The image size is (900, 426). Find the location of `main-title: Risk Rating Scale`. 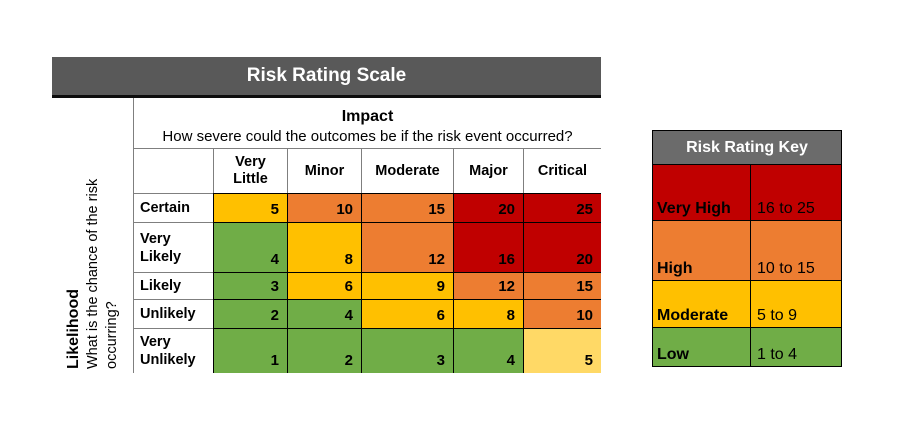

main-title: Risk Rating Scale is located at coordinates (326, 75).